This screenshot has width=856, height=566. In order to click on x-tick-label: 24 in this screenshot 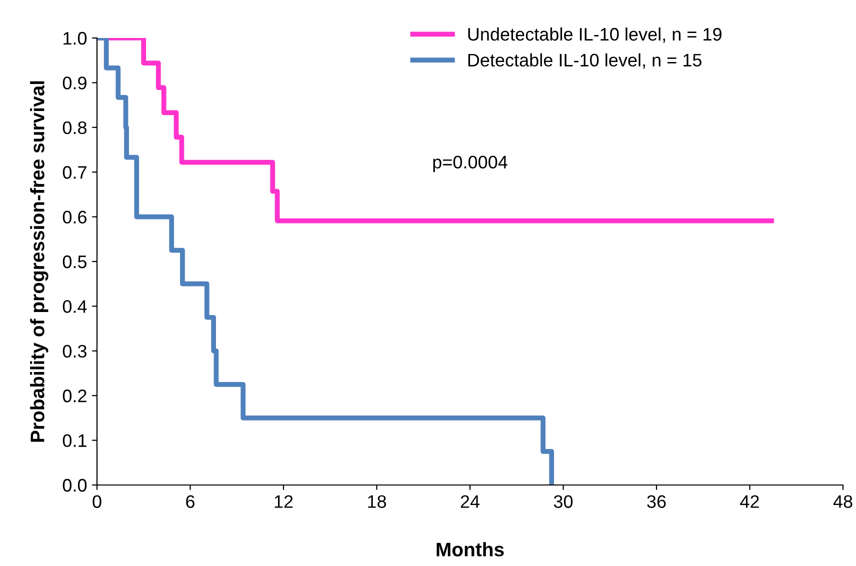, I will do `click(470, 501)`.